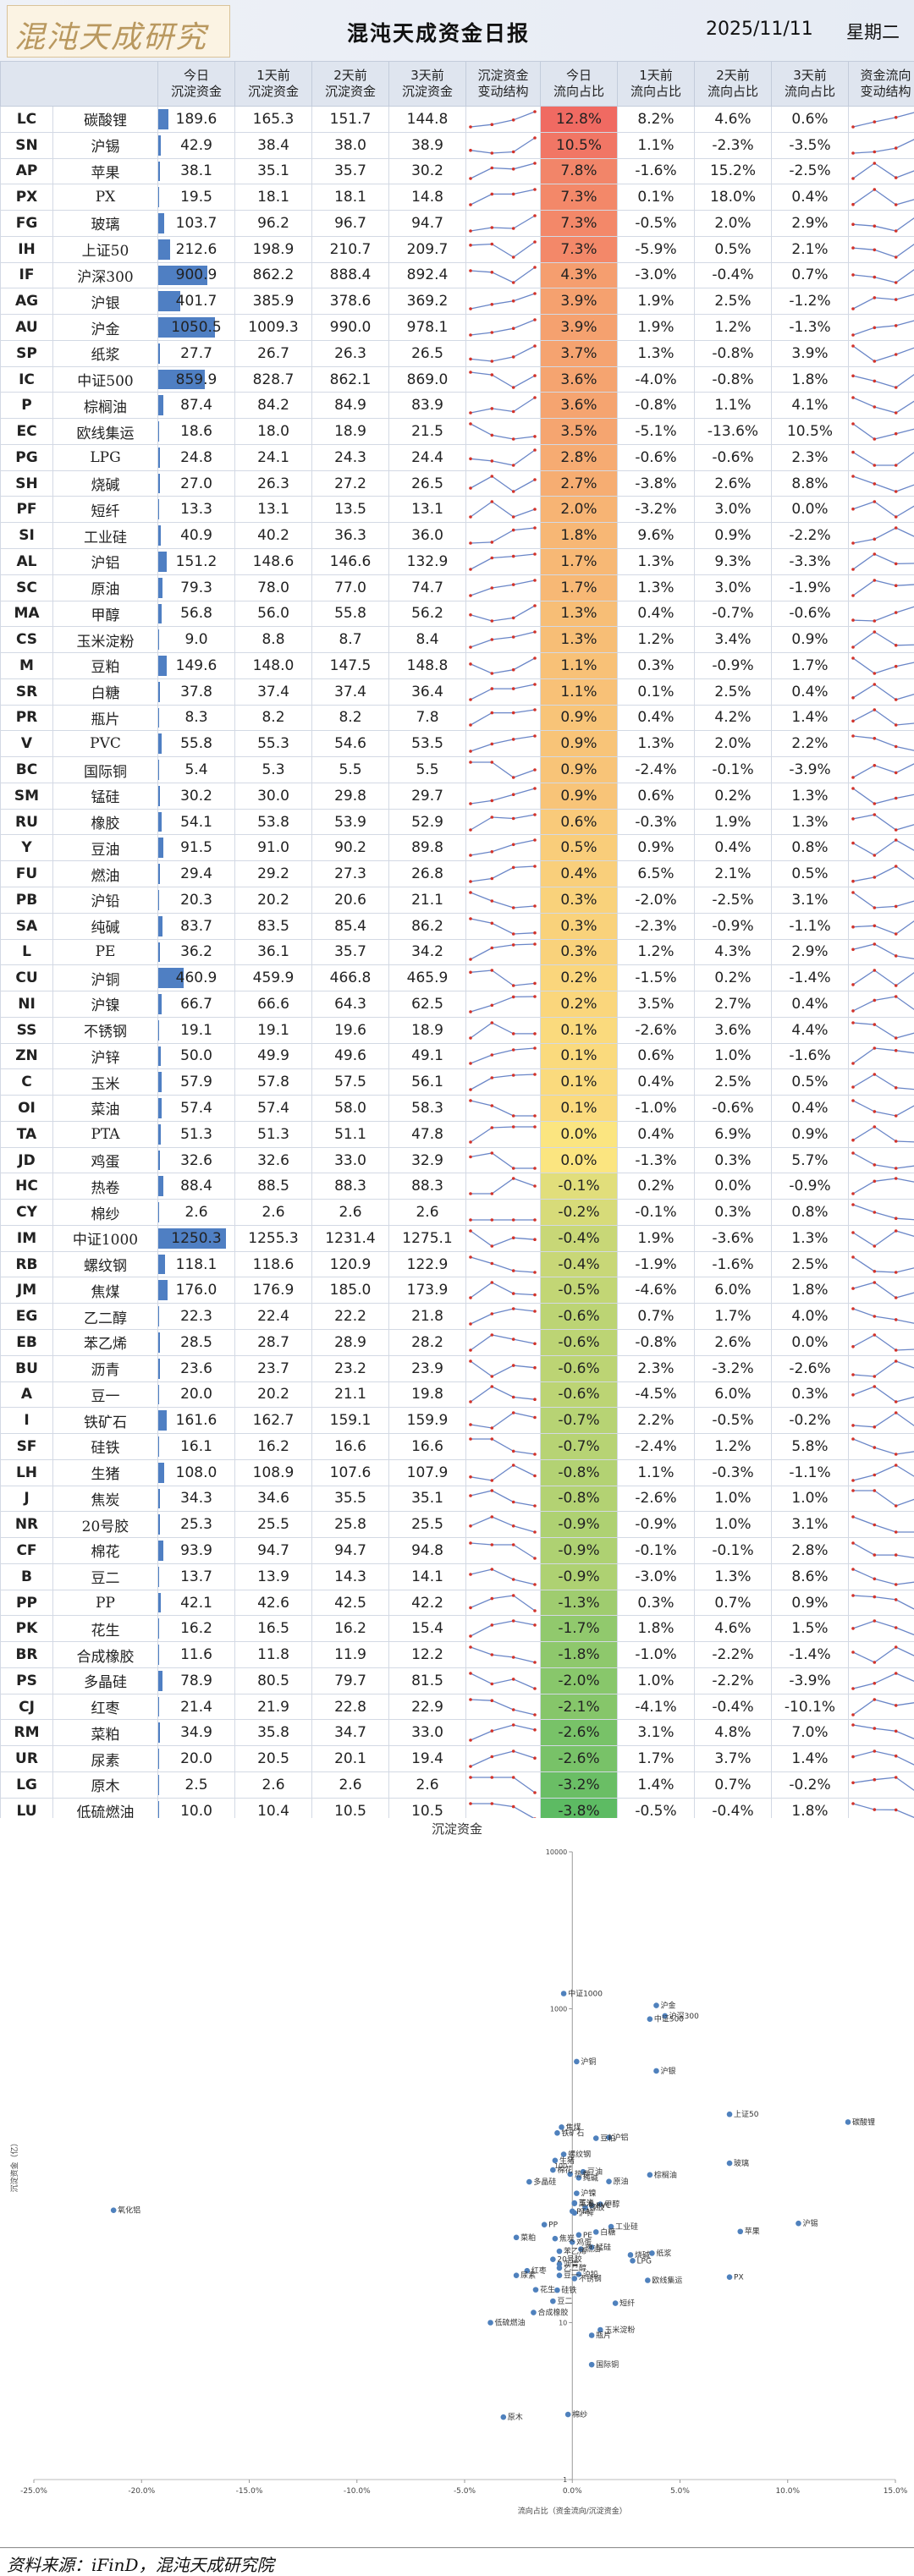 Image resolution: width=914 pixels, height=2576 pixels. I want to click on capital-1d: 13.1, so click(273, 510).